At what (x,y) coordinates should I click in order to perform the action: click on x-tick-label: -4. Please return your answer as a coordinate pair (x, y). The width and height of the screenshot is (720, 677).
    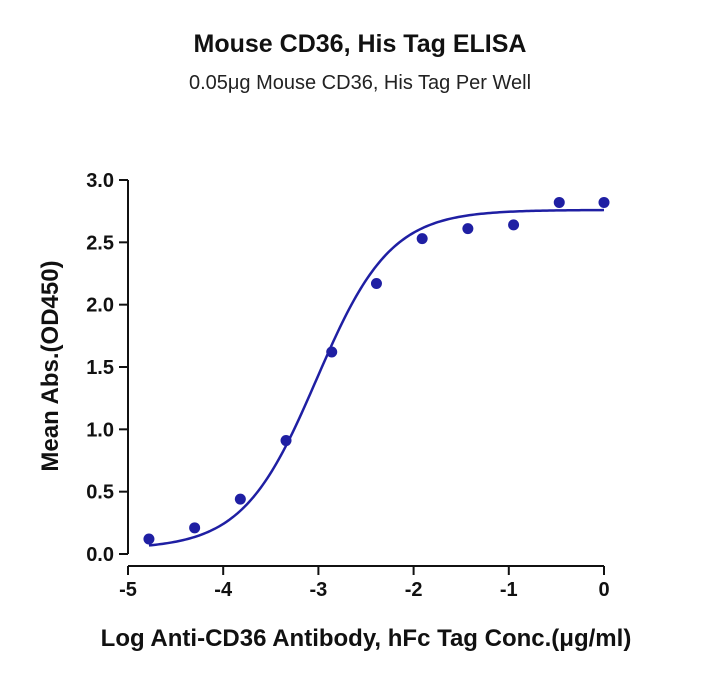
    Looking at the image, I should click on (223, 590).